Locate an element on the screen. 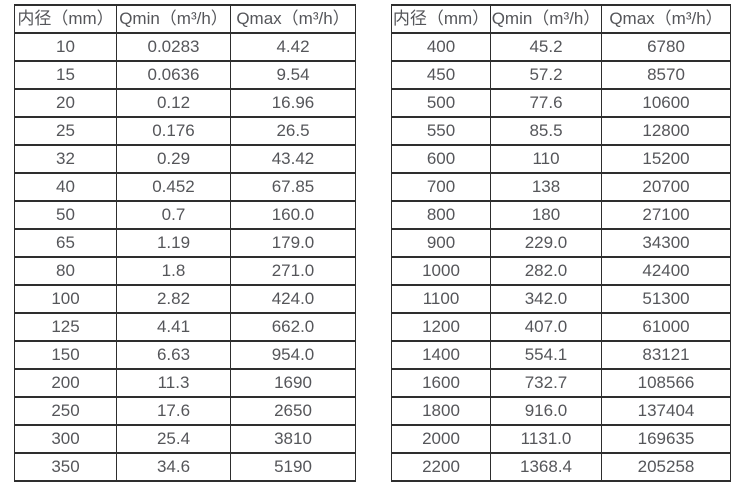  table-row: 450 57.2 8570 is located at coordinates (561, 75).